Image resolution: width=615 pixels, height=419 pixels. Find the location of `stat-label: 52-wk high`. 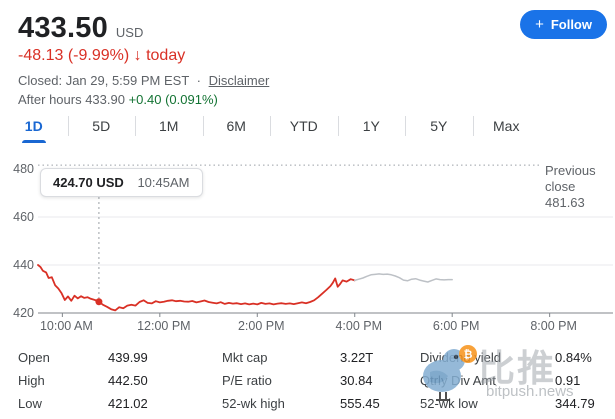

stat-label: 52-wk high is located at coordinates (253, 403).